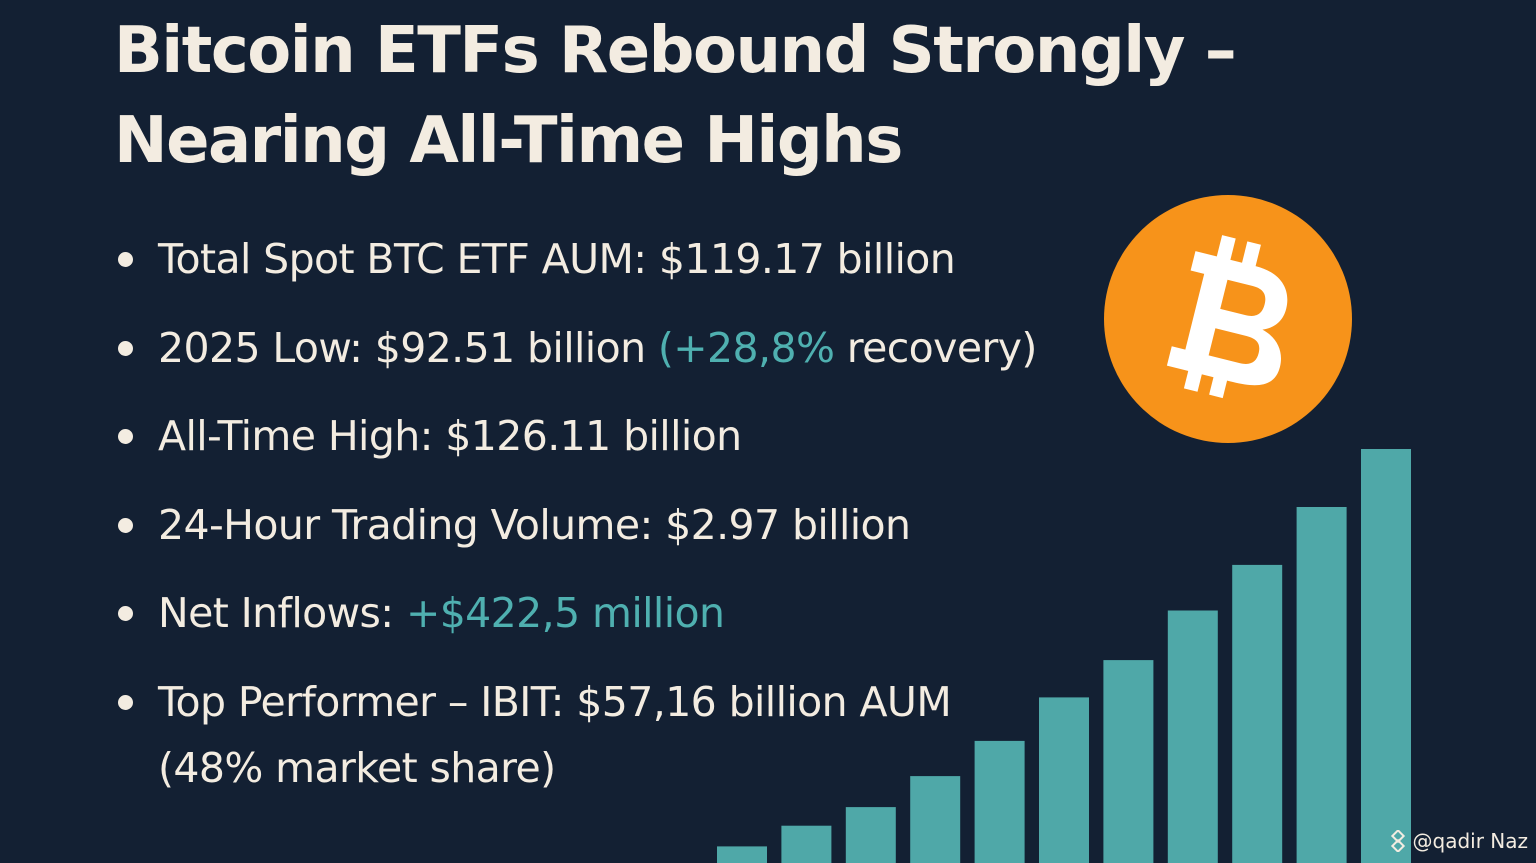 The width and height of the screenshot is (1536, 863). Describe the element at coordinates (557, 259) in the screenshot. I see `stat-text: Total Spot BTC ETF AUM: $119.17 billion` at that location.